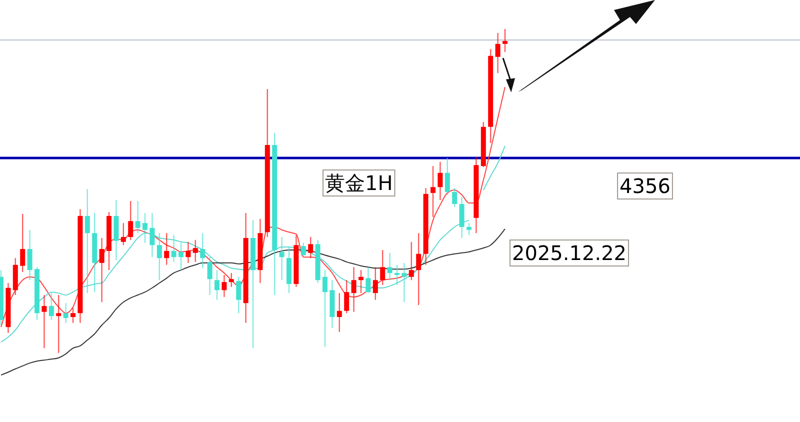  What do you see at coordinates (359, 183) in the screenshot?
I see `annotation: 黄金1H` at bounding box center [359, 183].